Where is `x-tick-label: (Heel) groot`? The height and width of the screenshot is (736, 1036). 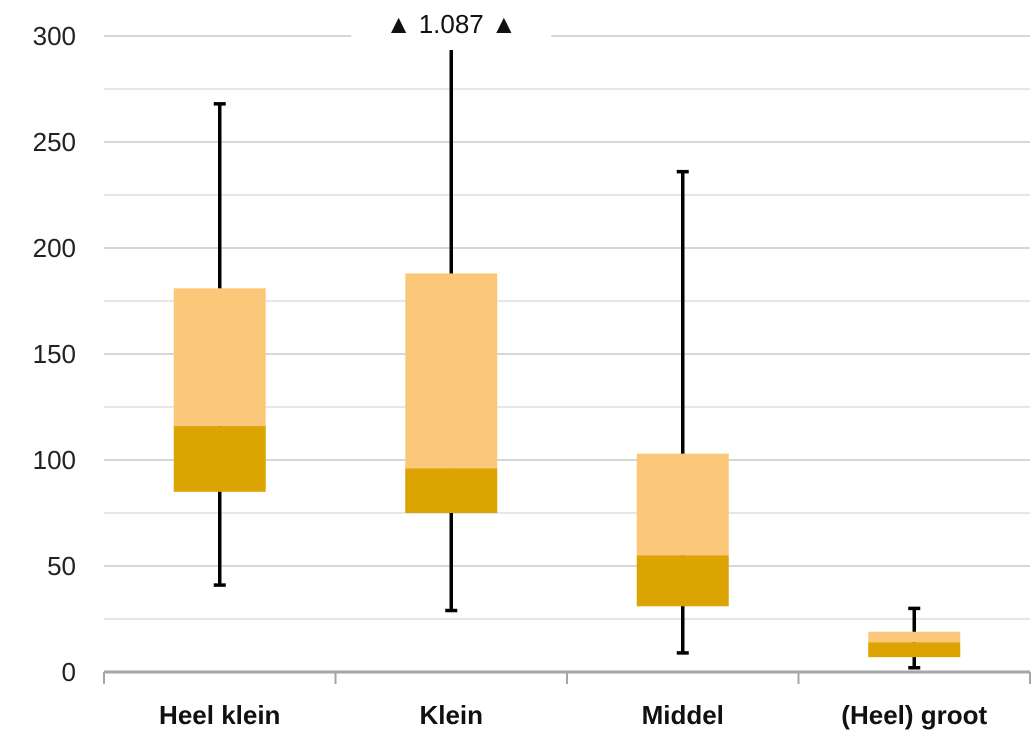
x-tick-label: (Heel) groot is located at coordinates (914, 715).